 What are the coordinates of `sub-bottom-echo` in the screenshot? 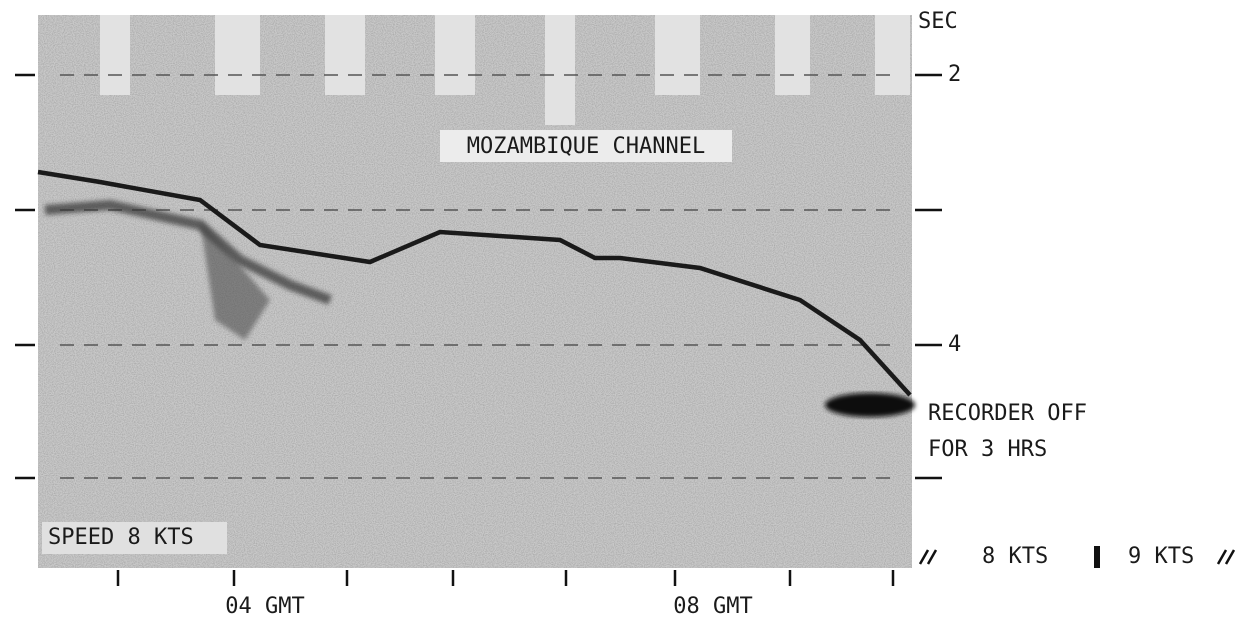 It's located at (188, 252).